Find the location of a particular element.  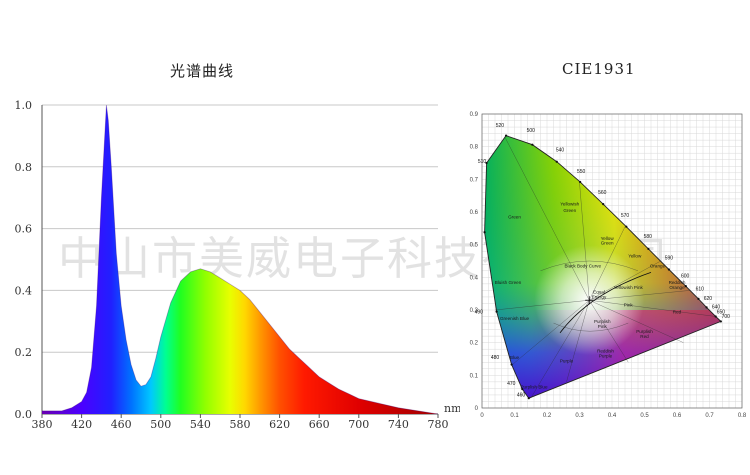

wavelength-label: 500 is located at coordinates (531, 131).